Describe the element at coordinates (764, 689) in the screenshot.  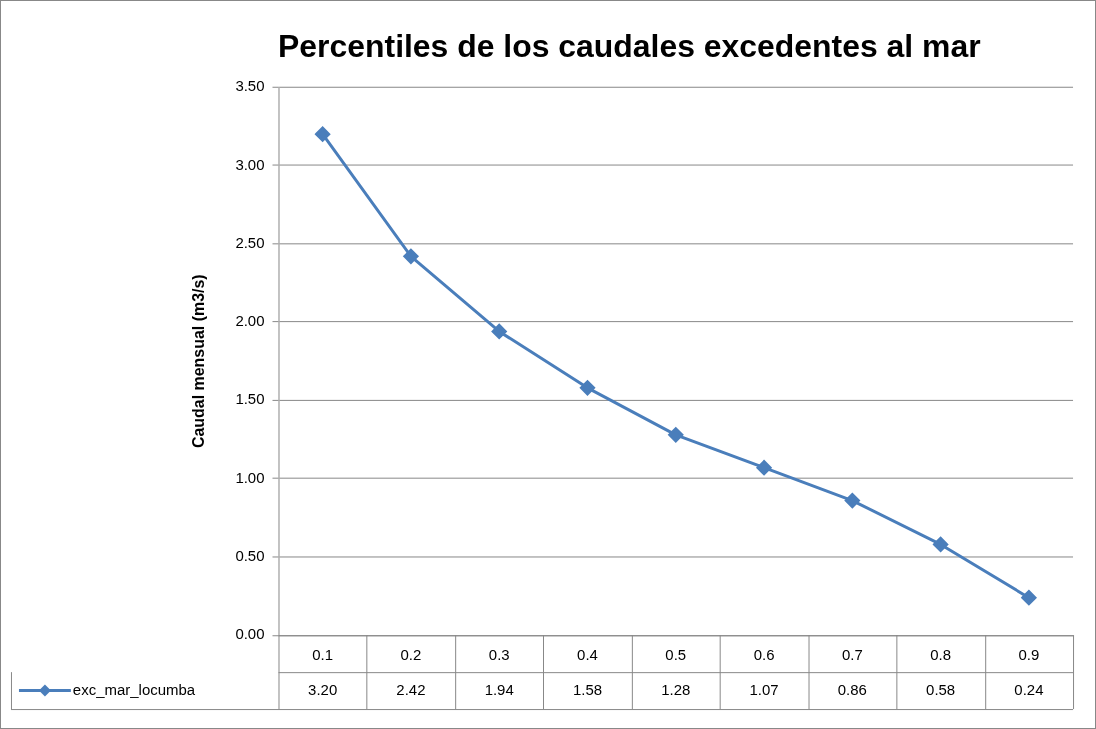
I see `data-label: 1.07` at that location.